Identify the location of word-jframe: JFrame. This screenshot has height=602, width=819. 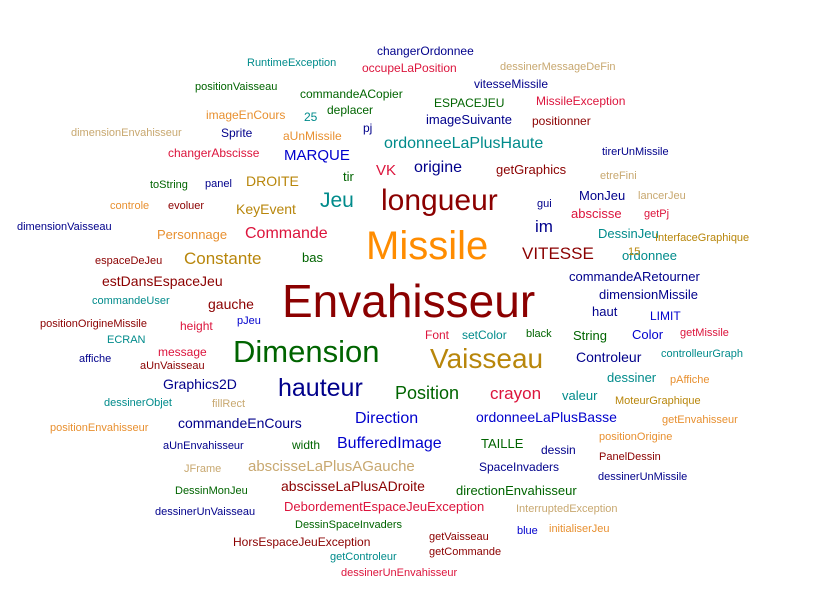
(203, 469).